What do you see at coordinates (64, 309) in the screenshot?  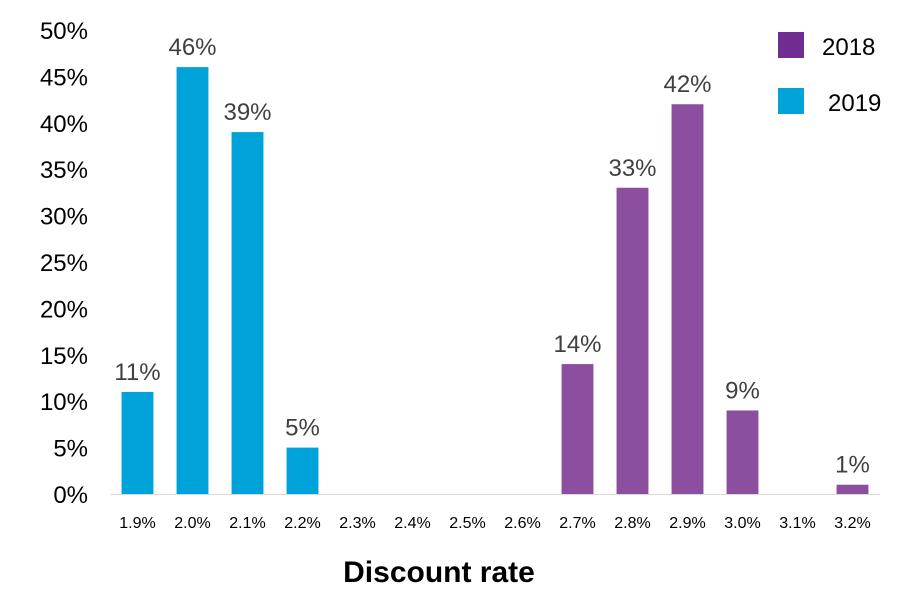 I see `y-tick-label: 20%` at bounding box center [64, 309].